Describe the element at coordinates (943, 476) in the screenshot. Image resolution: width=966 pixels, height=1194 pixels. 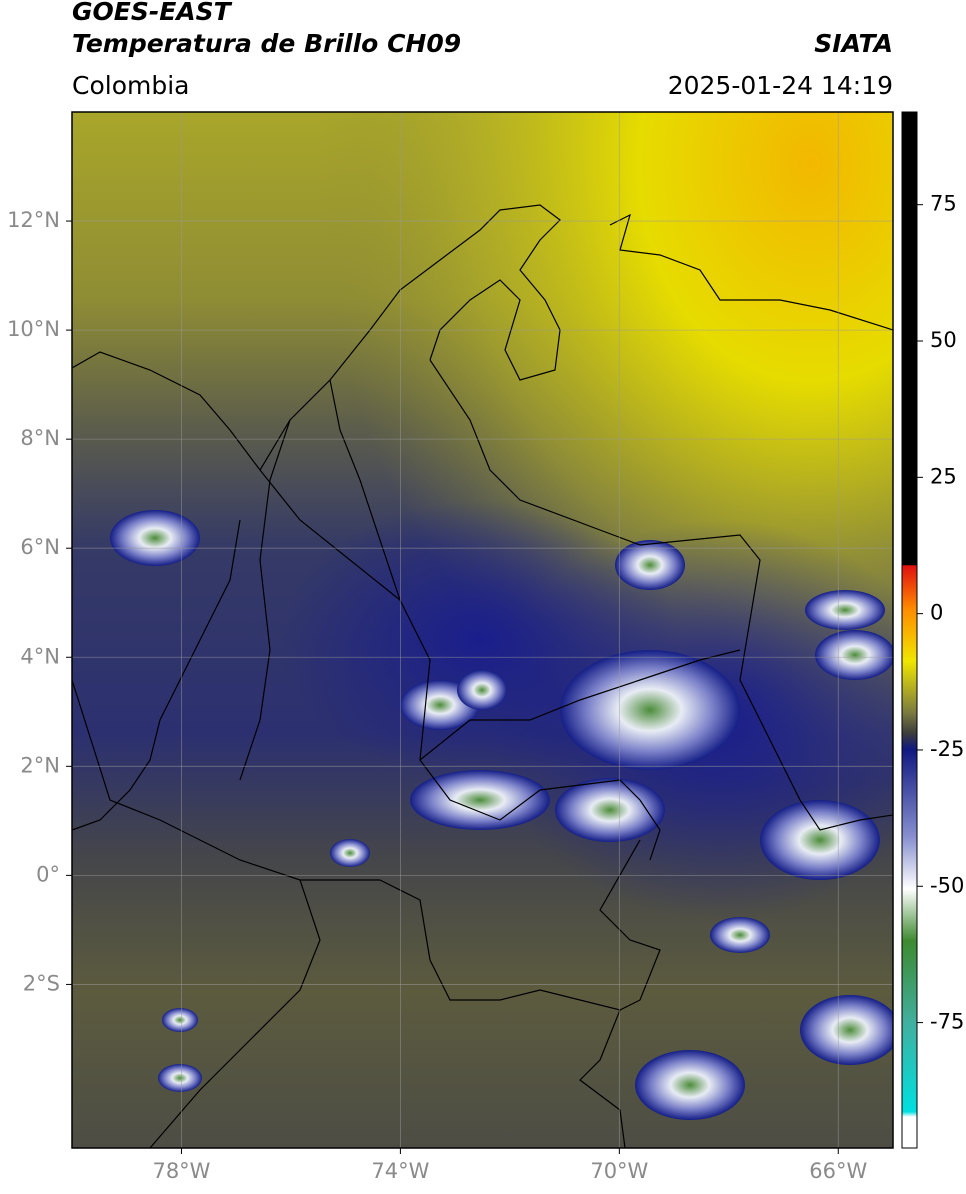
I see `colorbar-tick-label: 25` at that location.